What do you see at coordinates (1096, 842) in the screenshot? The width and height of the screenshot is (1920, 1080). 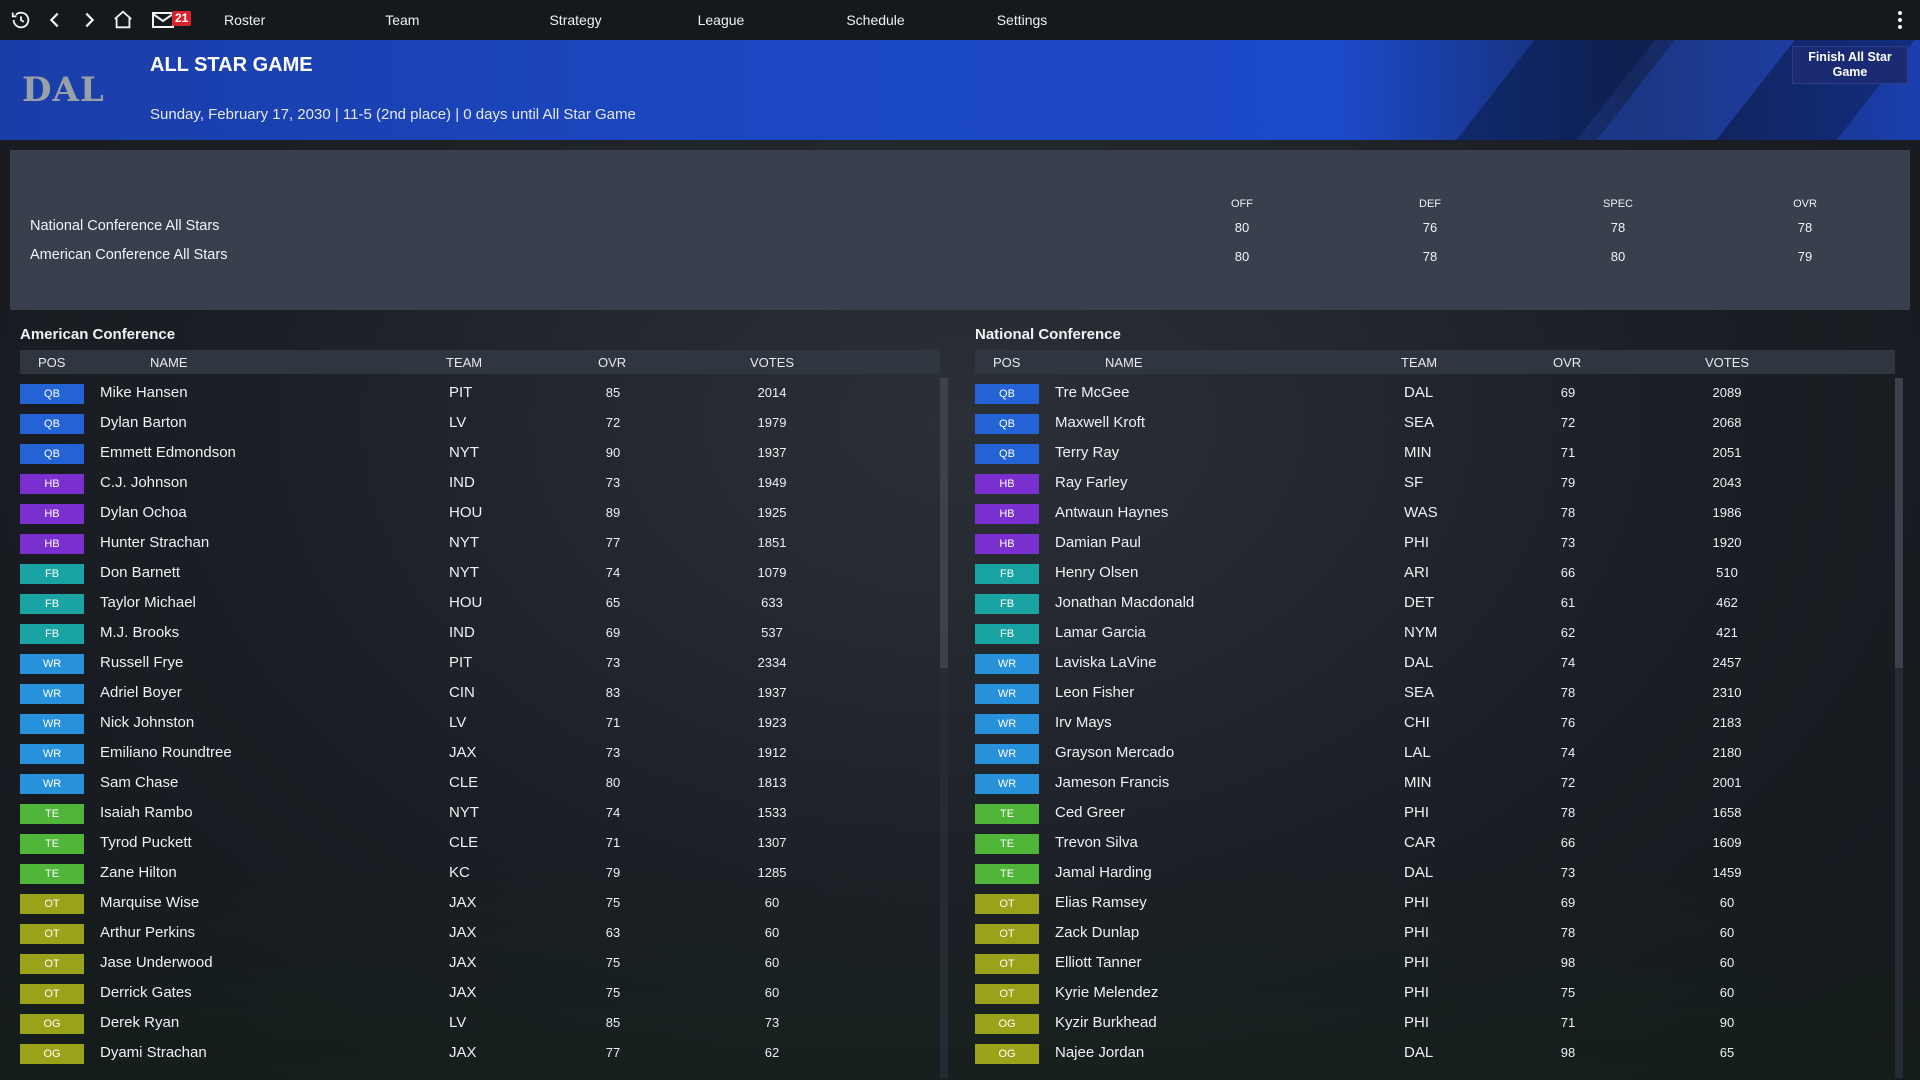 I see `player-name: Trevon Silva` at bounding box center [1096, 842].